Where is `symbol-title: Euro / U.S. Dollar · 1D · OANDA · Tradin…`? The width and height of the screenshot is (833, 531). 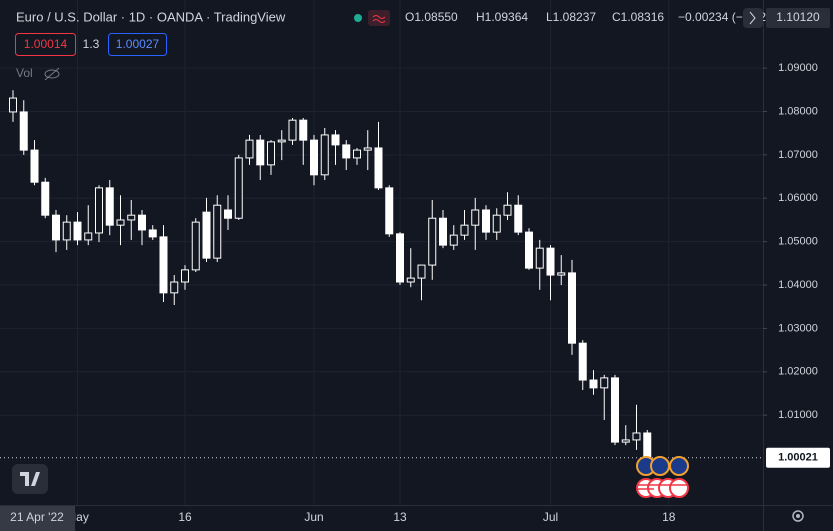
symbol-title: Euro / U.S. Dollar · 1D · OANDA · Tradin… is located at coordinates (151, 16).